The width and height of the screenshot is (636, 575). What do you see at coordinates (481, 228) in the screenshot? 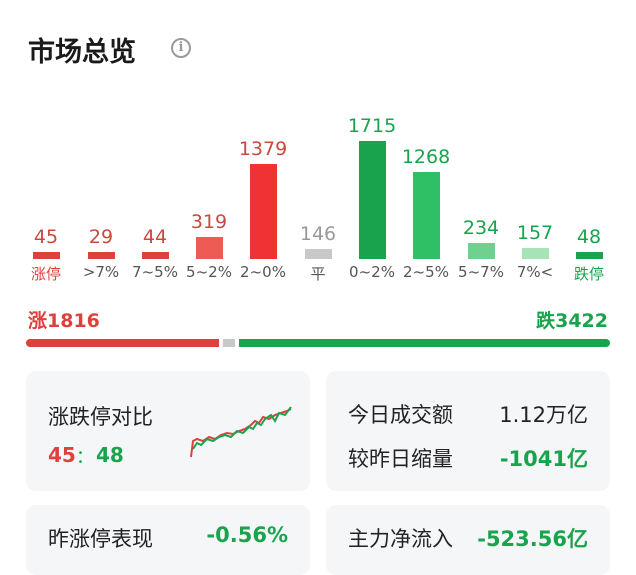
I see `bar-value-label: 234` at bounding box center [481, 228].